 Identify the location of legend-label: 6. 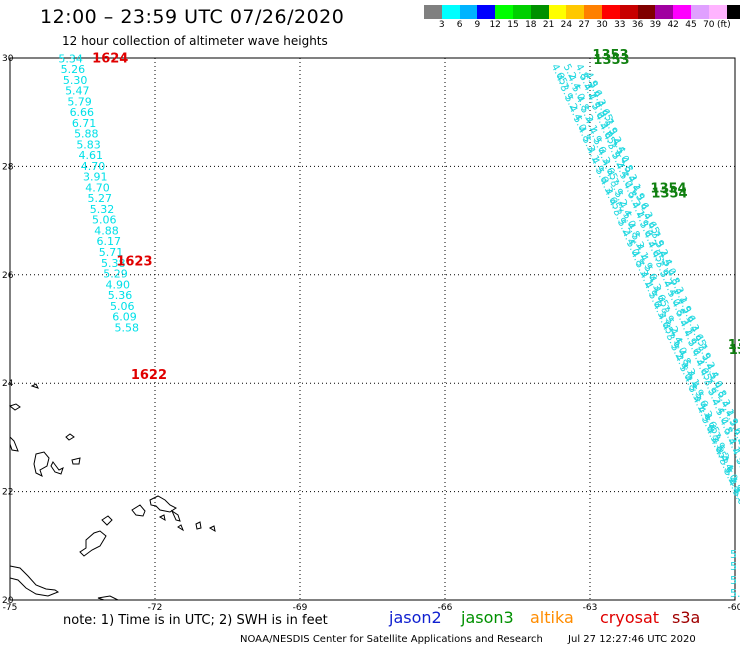
(459, 25).